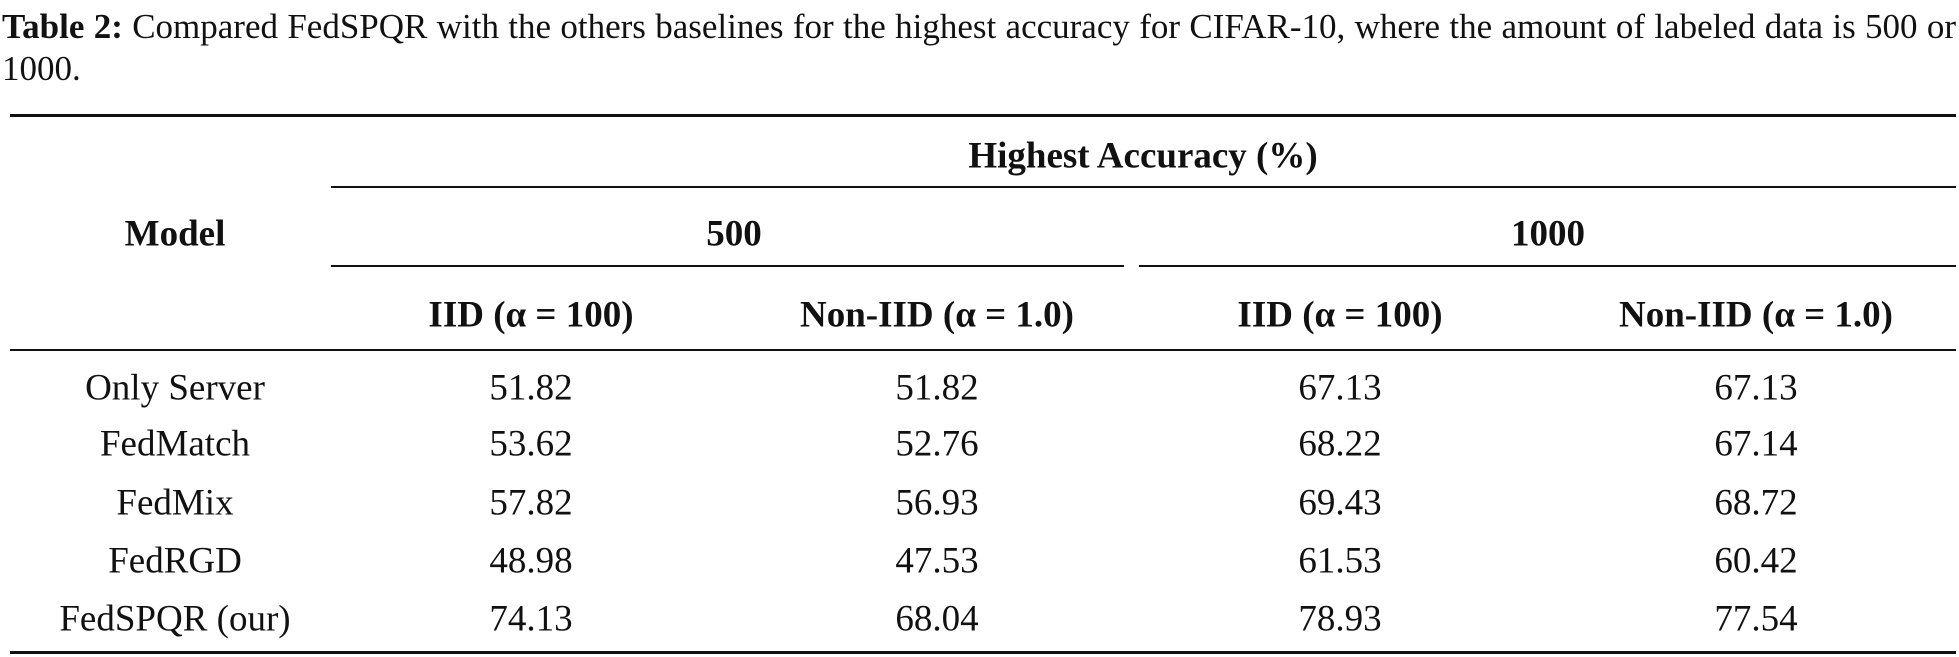 This screenshot has height=657, width=1959. Describe the element at coordinates (175, 388) in the screenshot. I see `row-label: Only Server` at that location.